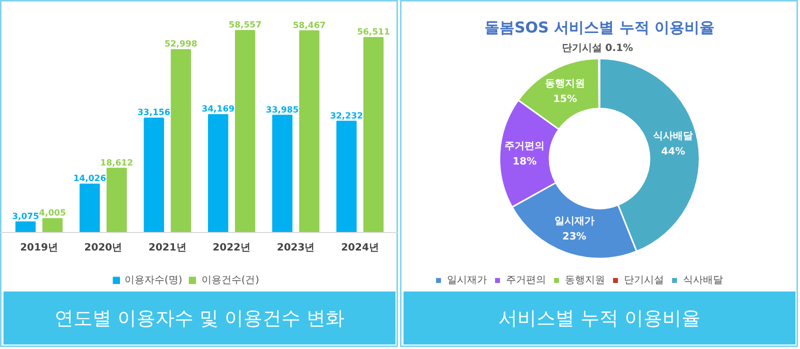 Image resolution: width=800 pixels, height=349 pixels. I want to click on legend-label: 이용건수(건), so click(230, 280).